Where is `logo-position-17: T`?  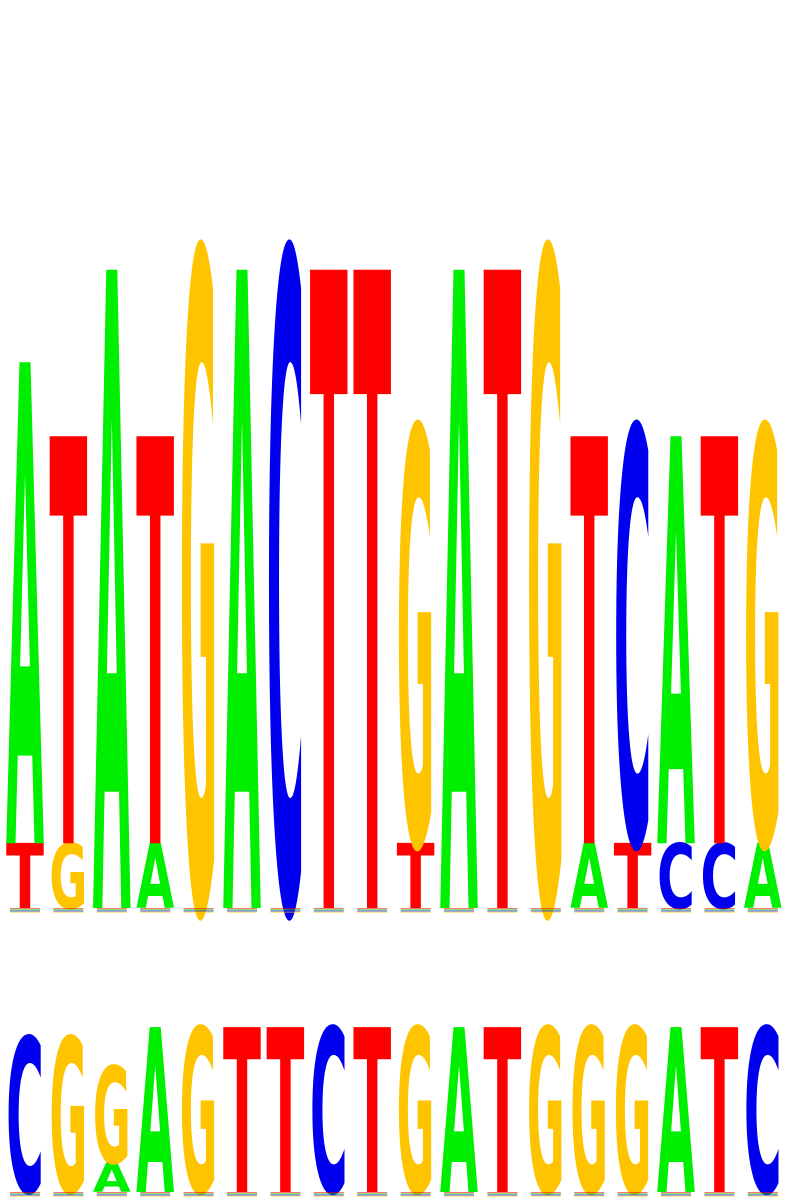 logo-position-17: T is located at coordinates (719, 1091).